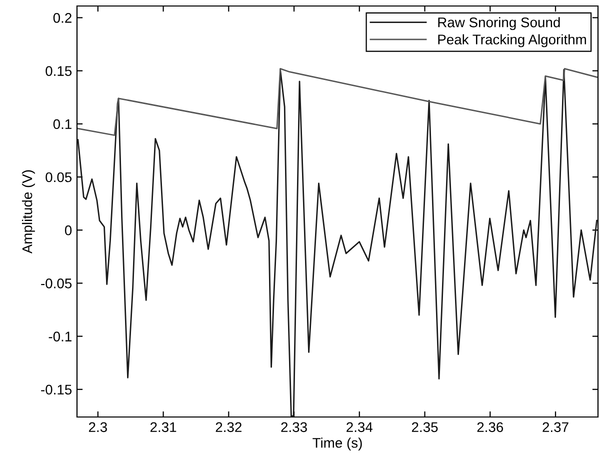  What do you see at coordinates (62, 124) in the screenshot?
I see `y-tick-label: 0.1` at bounding box center [62, 124].